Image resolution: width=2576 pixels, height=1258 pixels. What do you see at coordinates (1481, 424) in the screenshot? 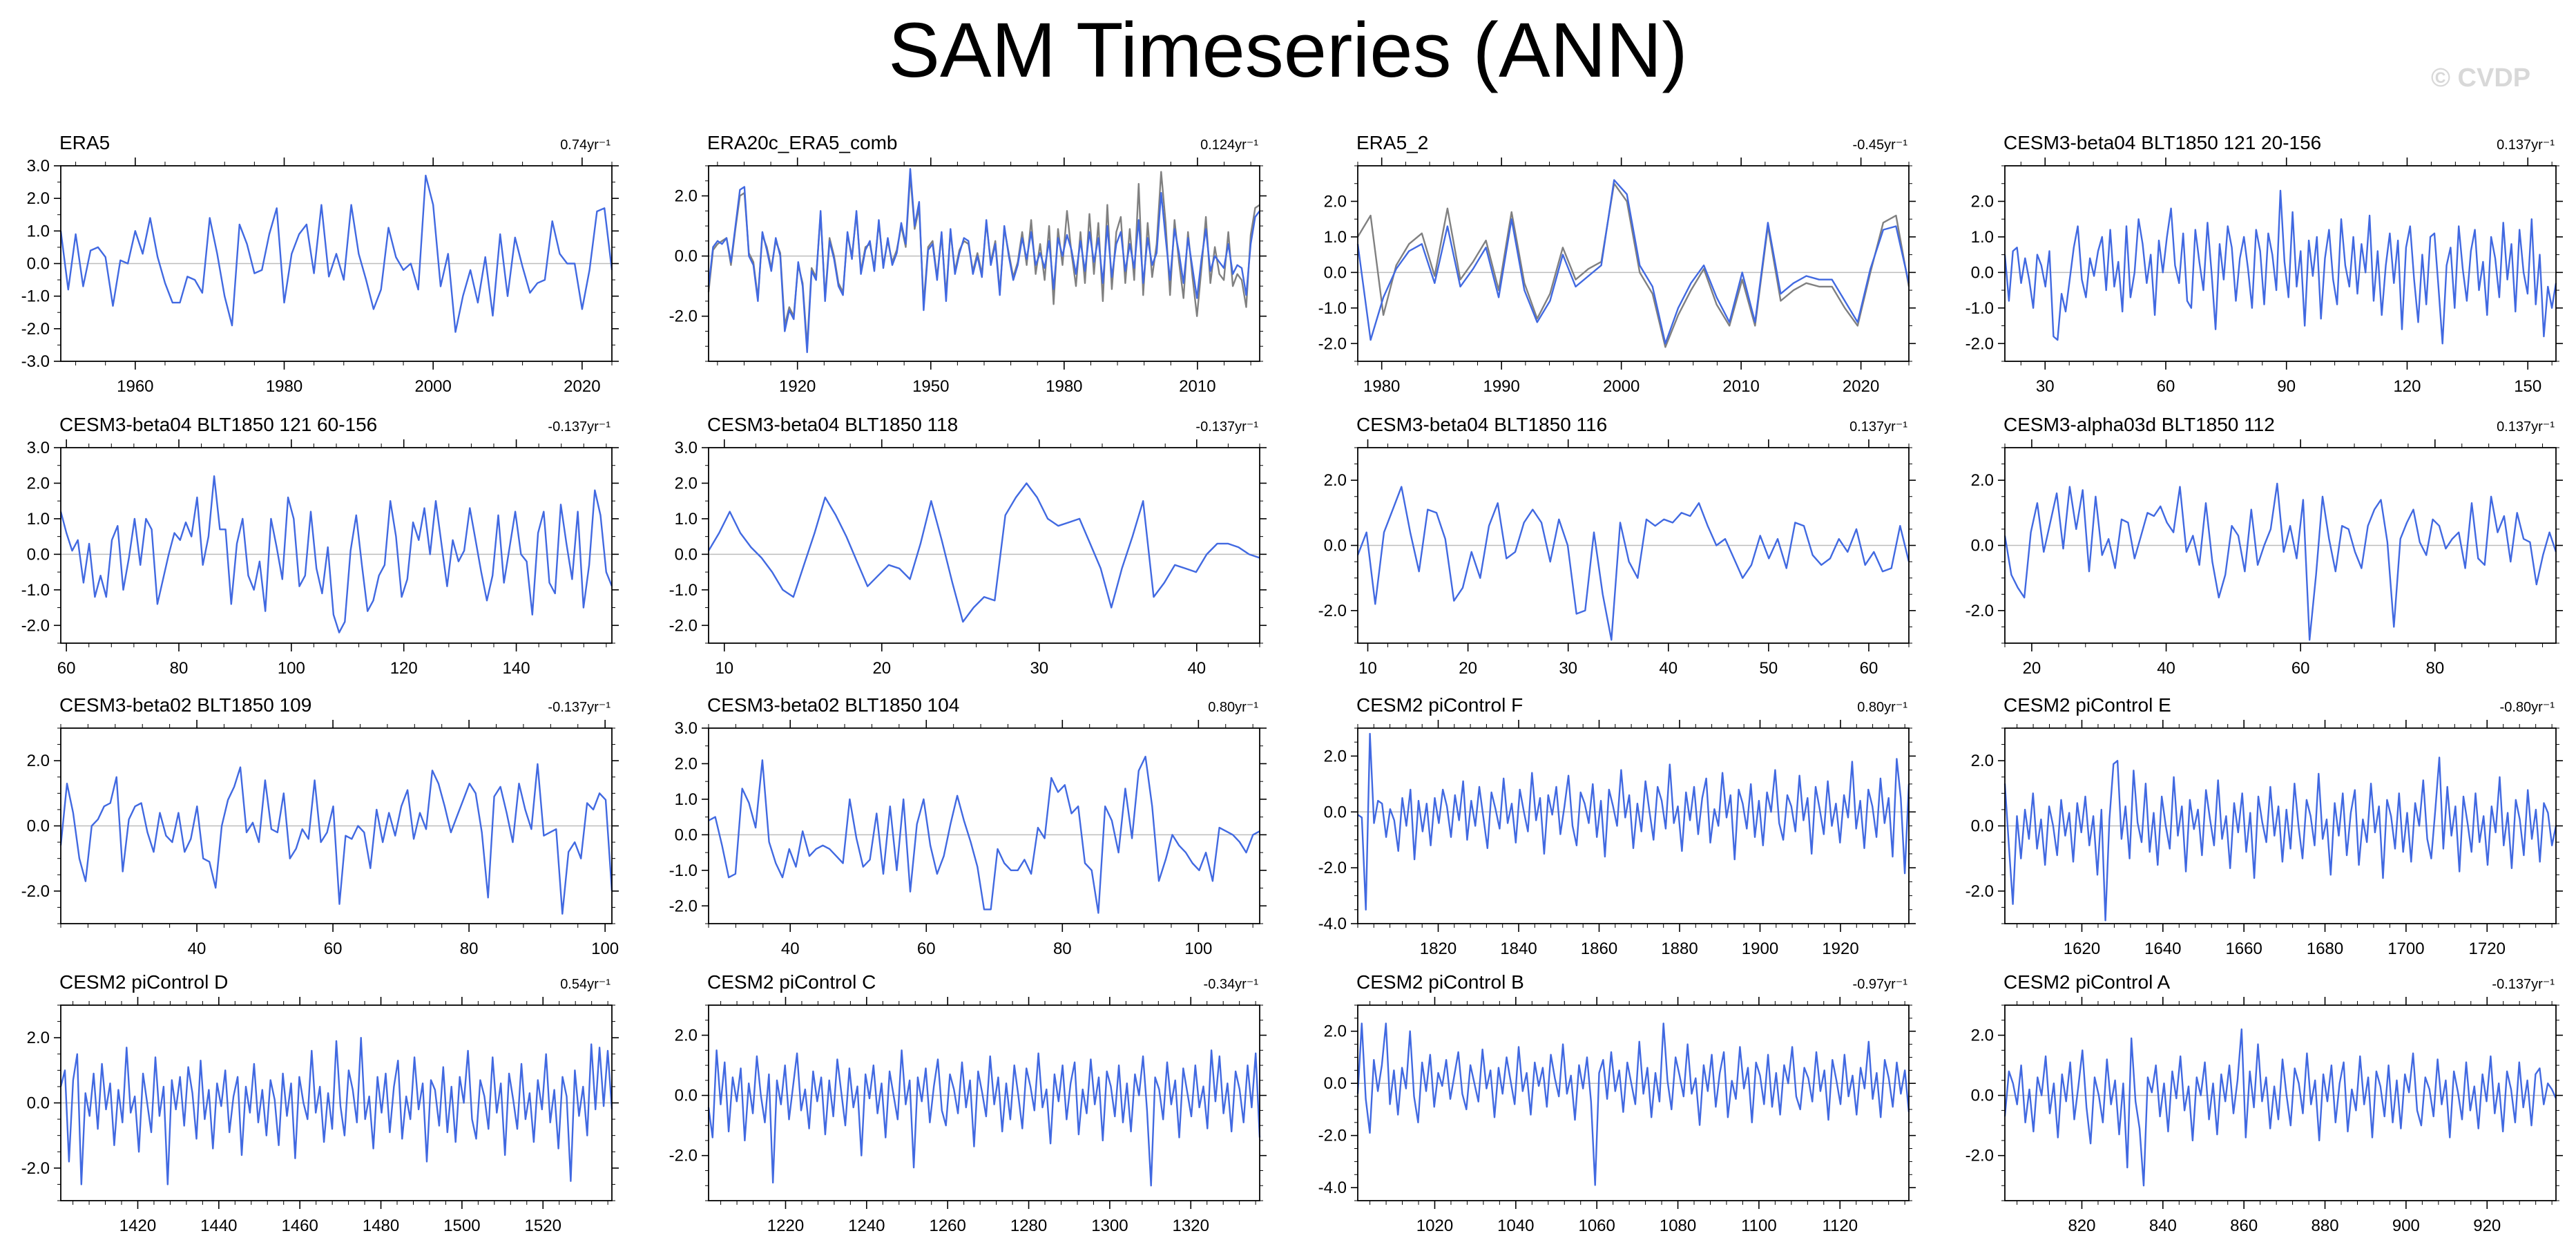
I see `panel-title: CESM3-beta04 BLT1850 116` at bounding box center [1481, 424].